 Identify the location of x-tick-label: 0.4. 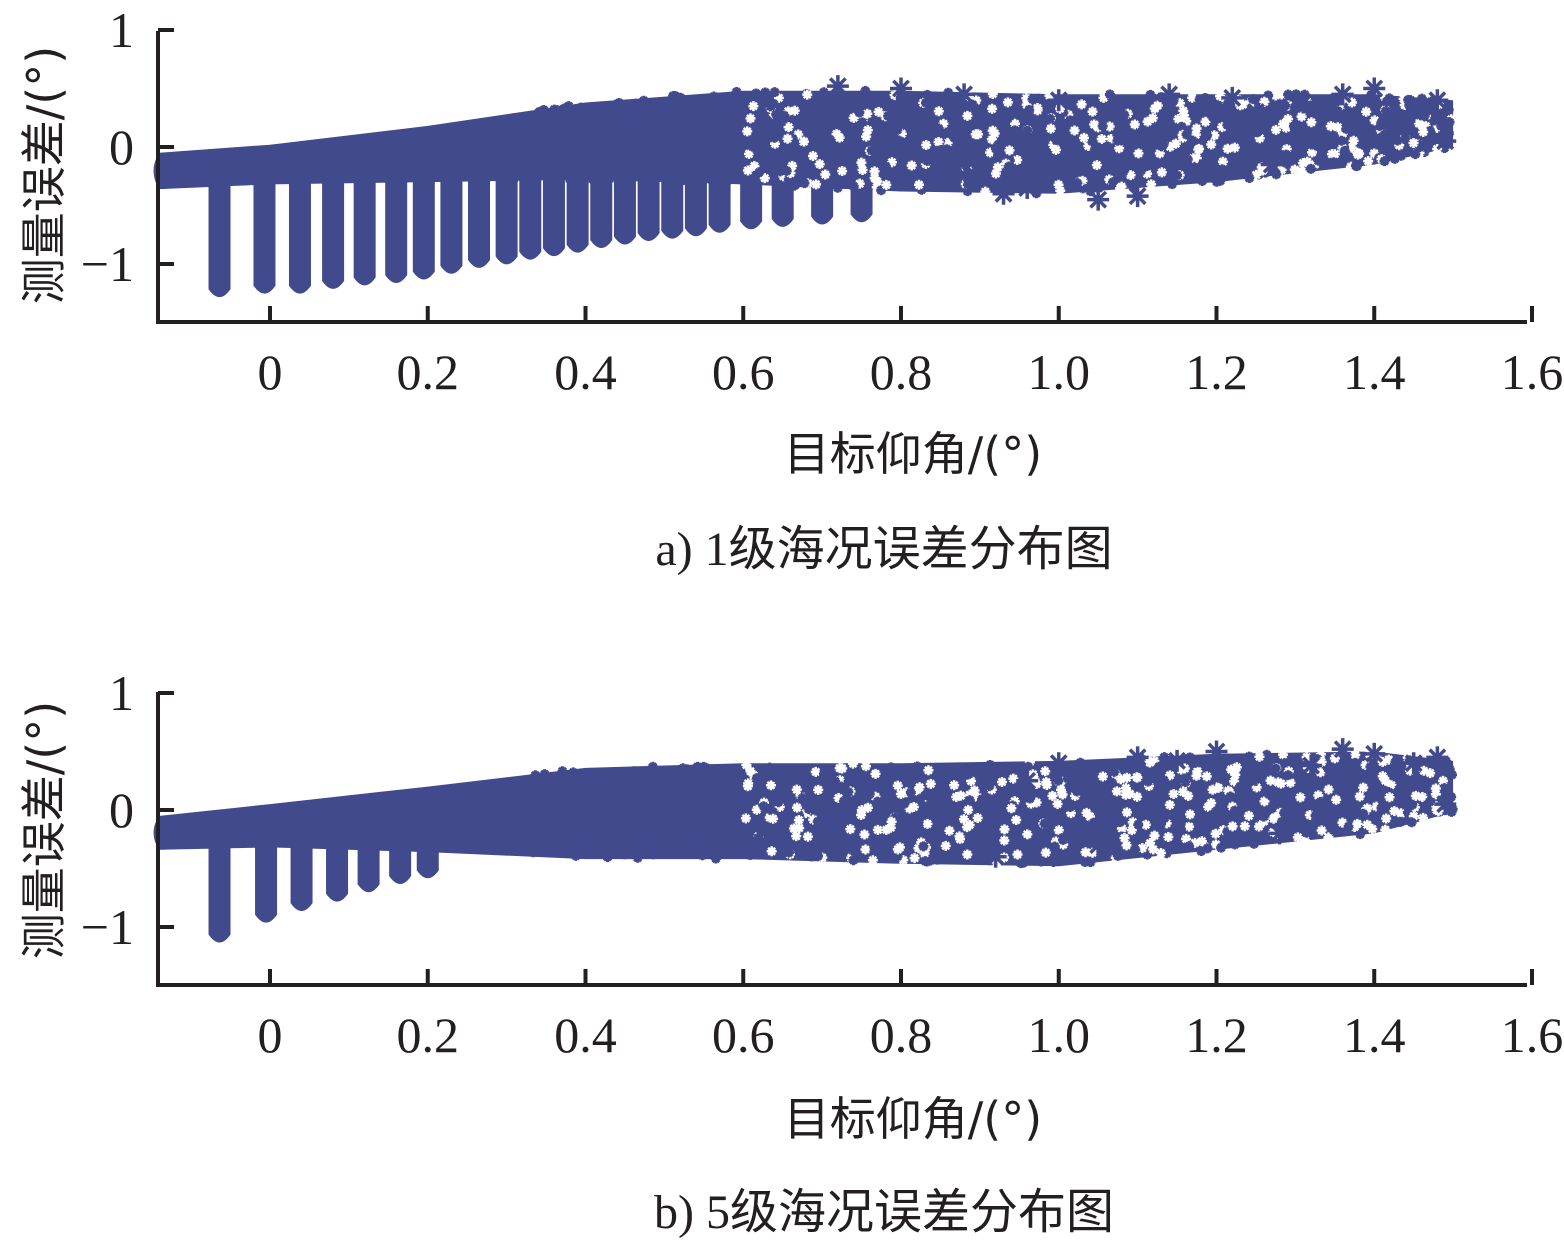
(585, 1035).